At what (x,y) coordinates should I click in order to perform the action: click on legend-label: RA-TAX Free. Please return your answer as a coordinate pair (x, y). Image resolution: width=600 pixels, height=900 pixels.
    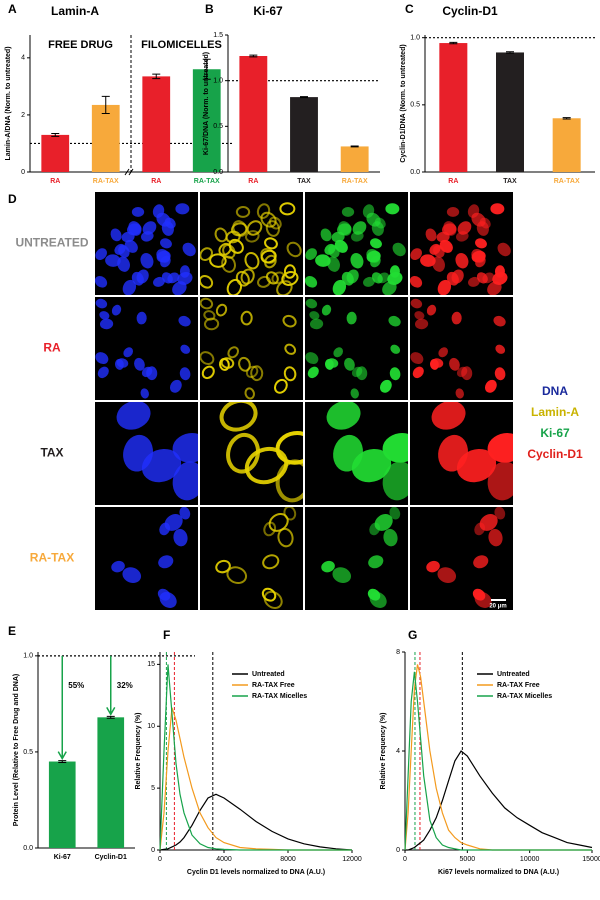
    Looking at the image, I should click on (273, 685).